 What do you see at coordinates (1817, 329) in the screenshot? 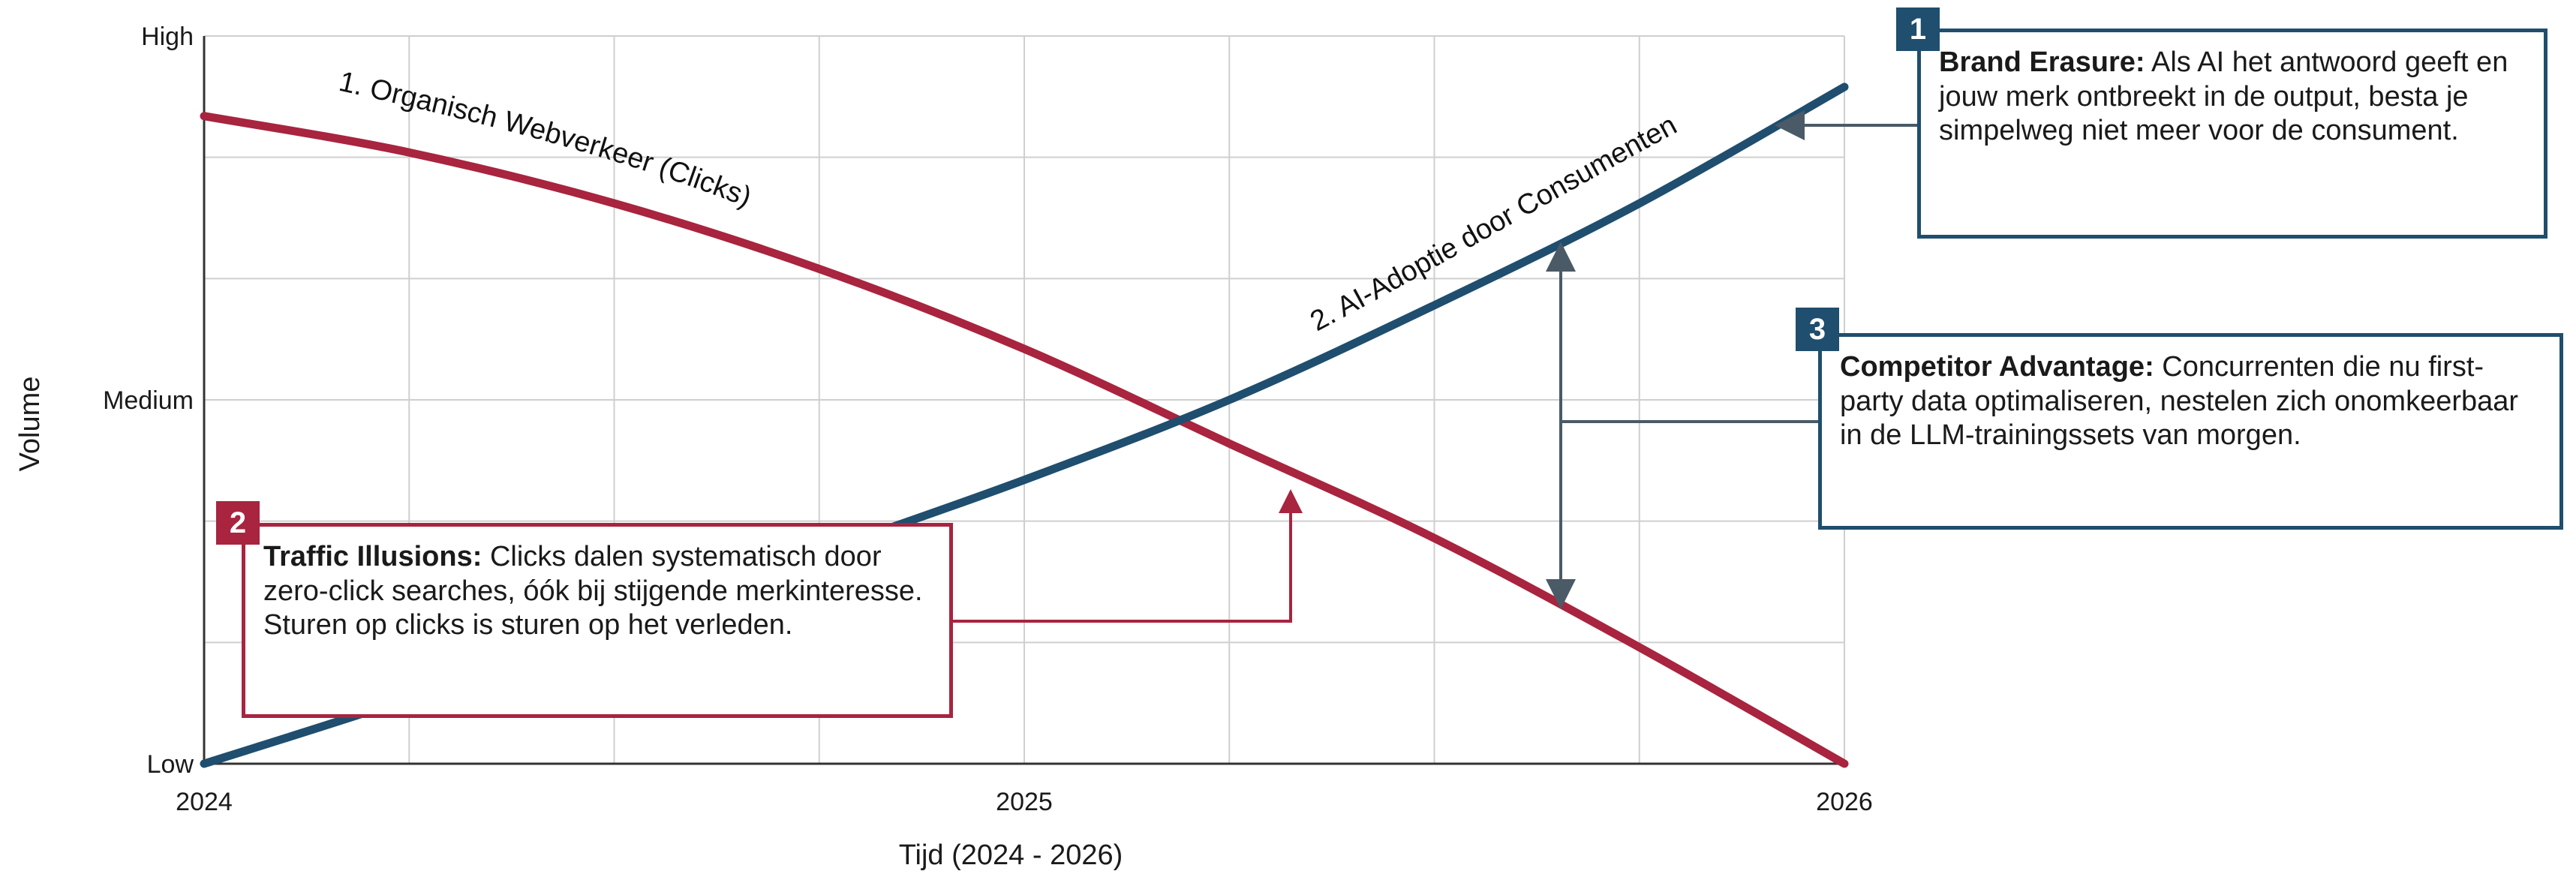
I see `callout-3-badge: 3` at bounding box center [1817, 329].